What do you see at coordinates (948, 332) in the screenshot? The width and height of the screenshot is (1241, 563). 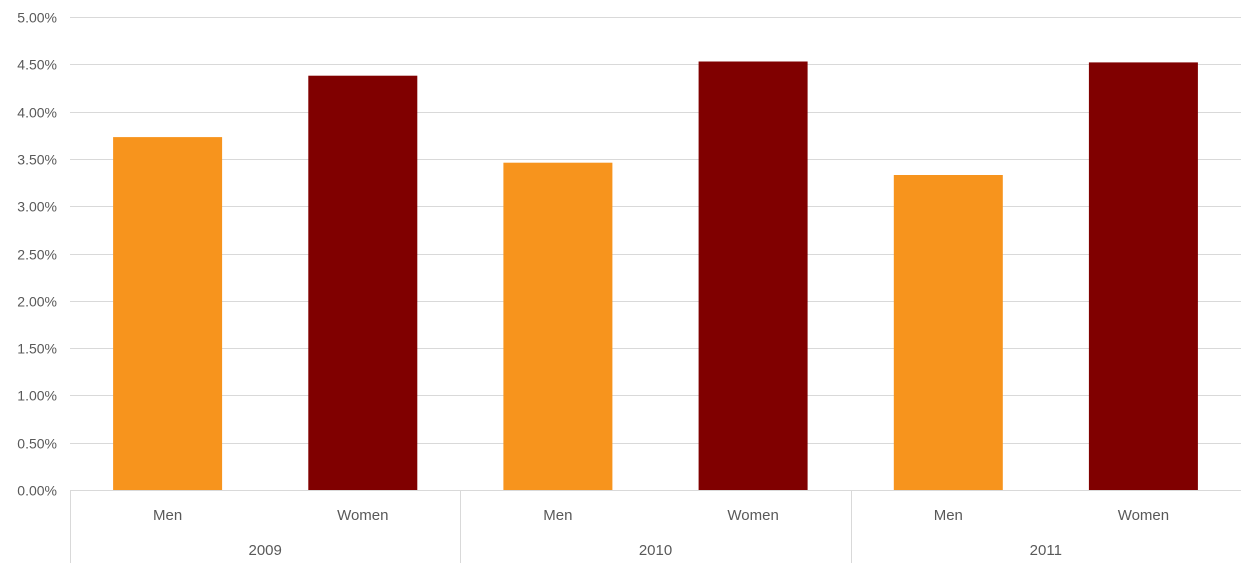 I see `bar-2011-men` at bounding box center [948, 332].